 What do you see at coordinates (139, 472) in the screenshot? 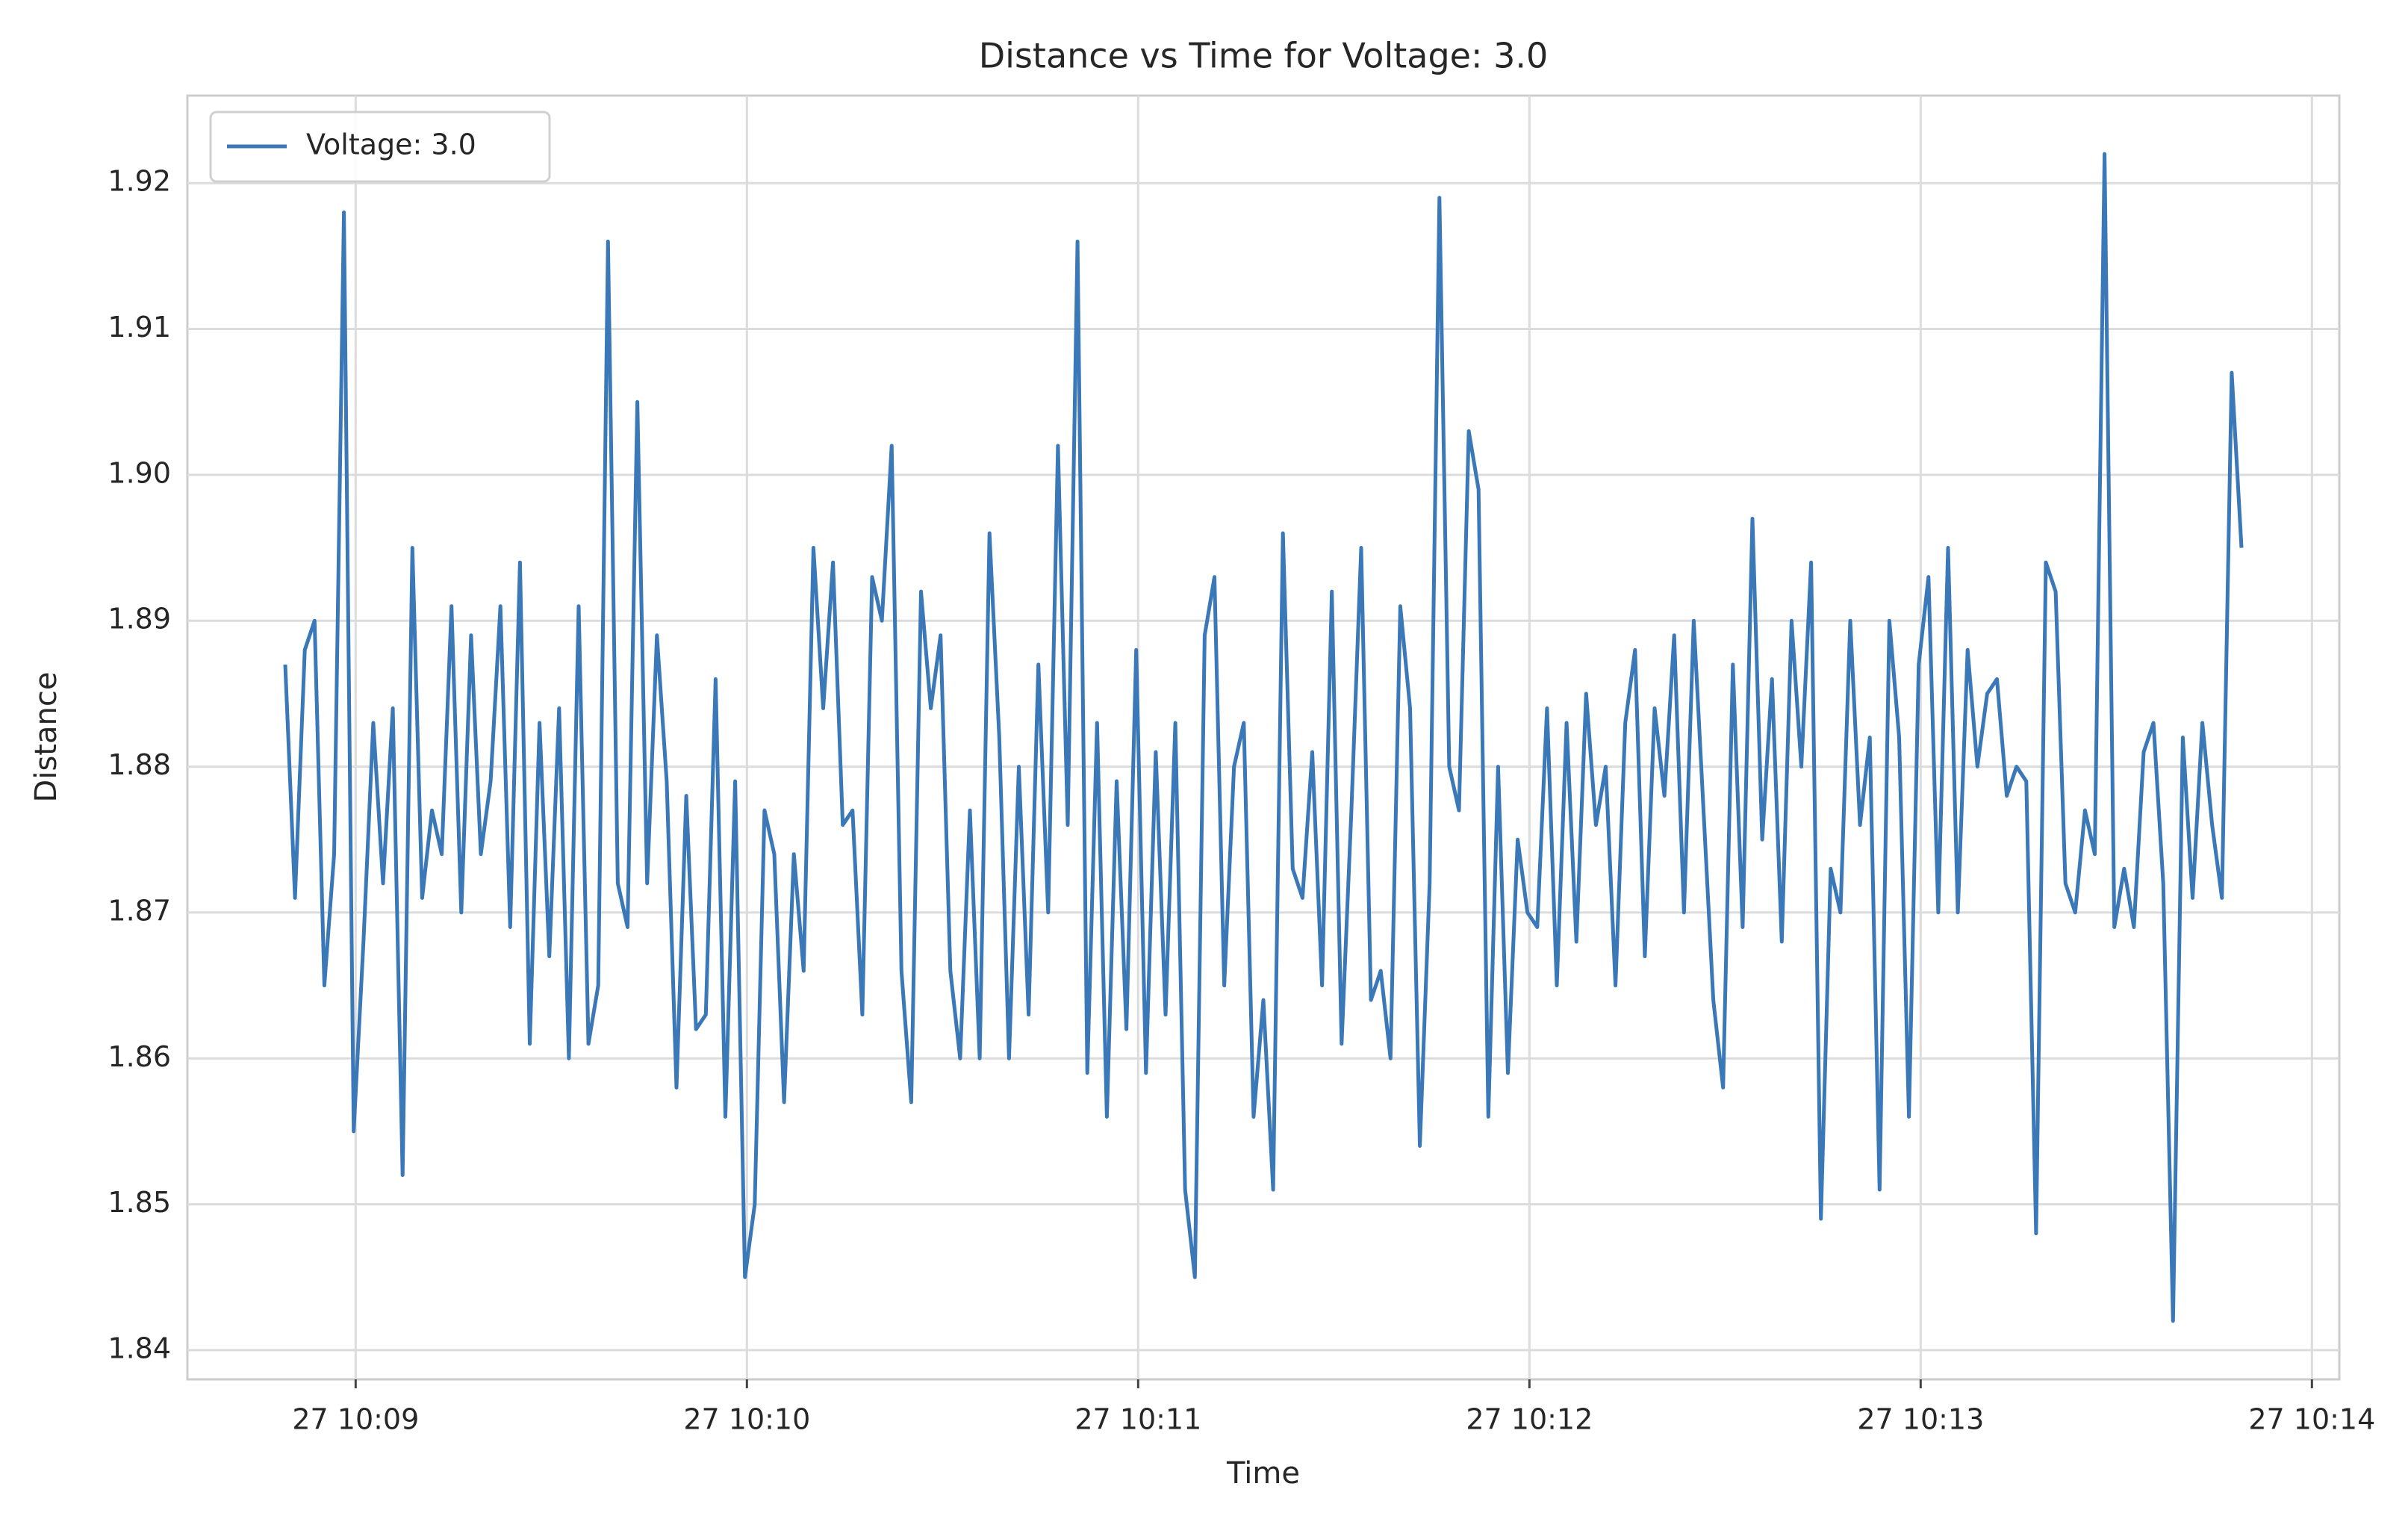
I see `y-tick-label: 1.90` at bounding box center [139, 472].